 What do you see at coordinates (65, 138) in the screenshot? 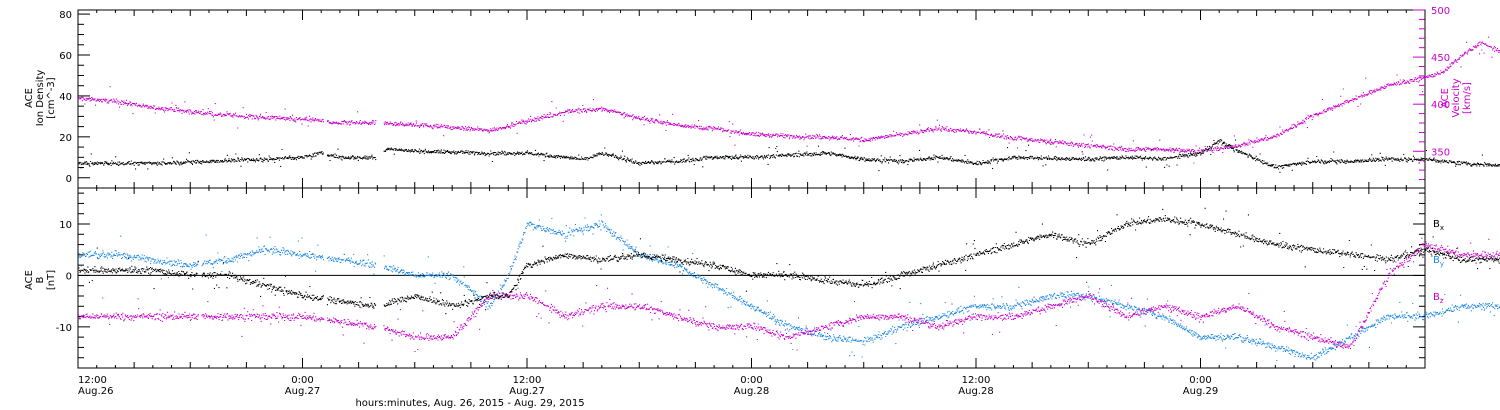
I see `density-tick-label: 20` at bounding box center [65, 138].